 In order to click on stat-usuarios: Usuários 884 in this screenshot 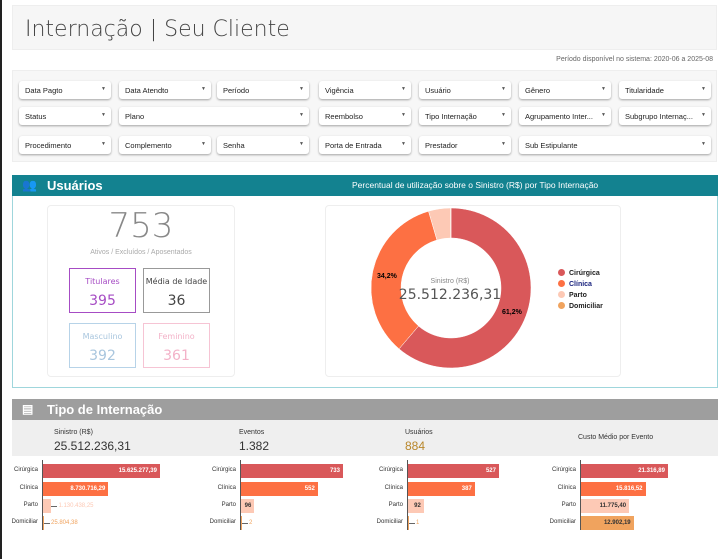, I will do `click(419, 441)`.